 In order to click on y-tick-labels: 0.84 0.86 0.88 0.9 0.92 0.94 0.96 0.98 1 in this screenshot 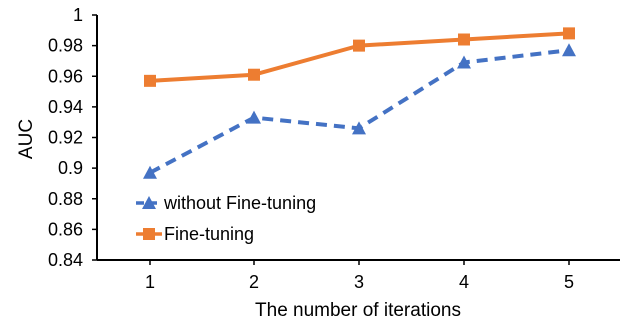, I will do `click(72, 137)`.